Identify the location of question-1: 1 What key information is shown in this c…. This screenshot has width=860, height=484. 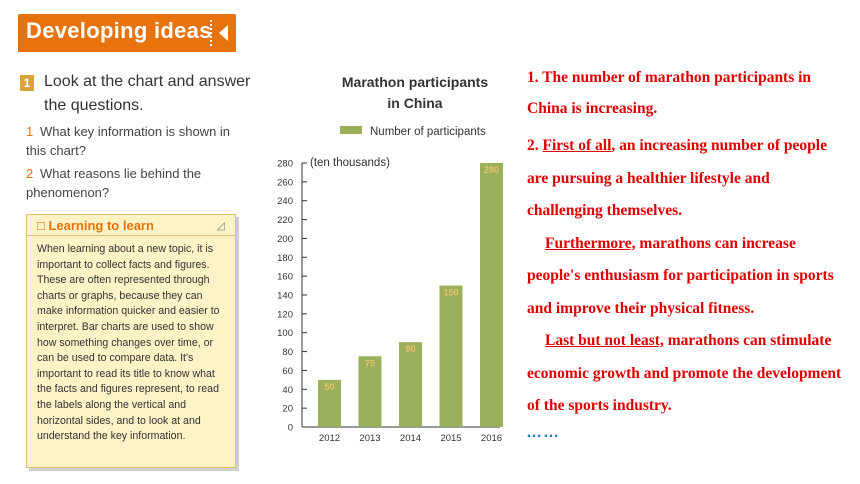
(136, 141).